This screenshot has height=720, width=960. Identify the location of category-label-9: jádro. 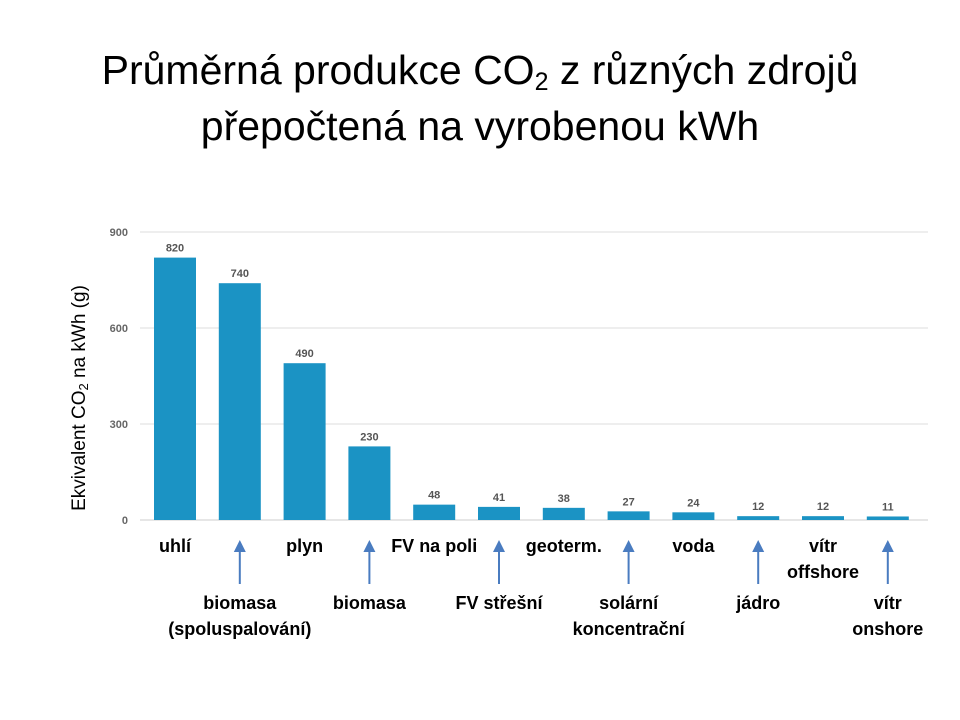
(758, 603).